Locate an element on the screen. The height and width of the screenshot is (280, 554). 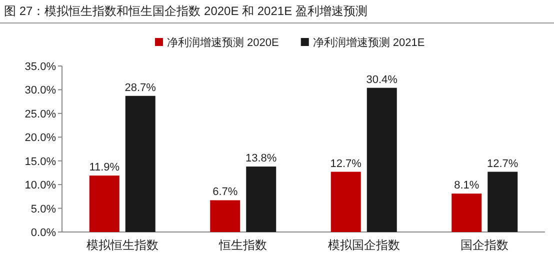
y-tick-label: 20.0% is located at coordinates (40, 138).